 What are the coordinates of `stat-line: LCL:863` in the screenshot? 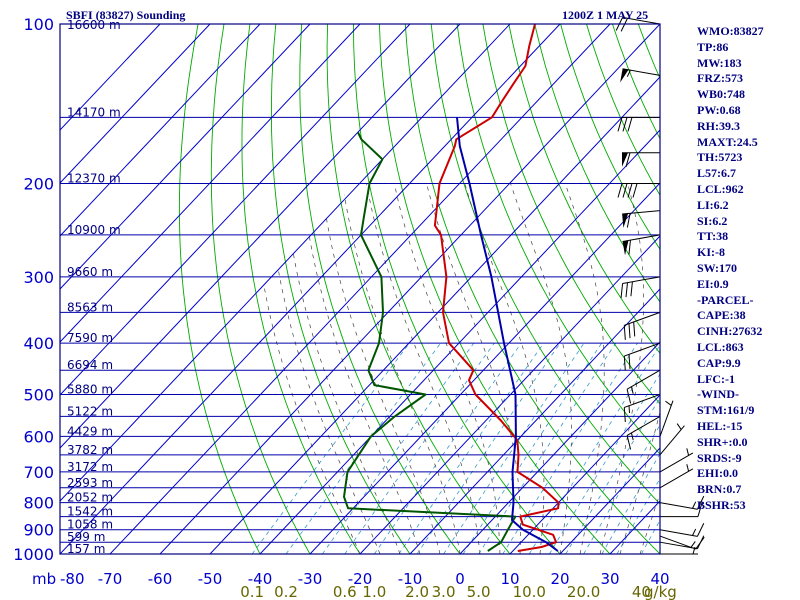 It's located at (720, 346).